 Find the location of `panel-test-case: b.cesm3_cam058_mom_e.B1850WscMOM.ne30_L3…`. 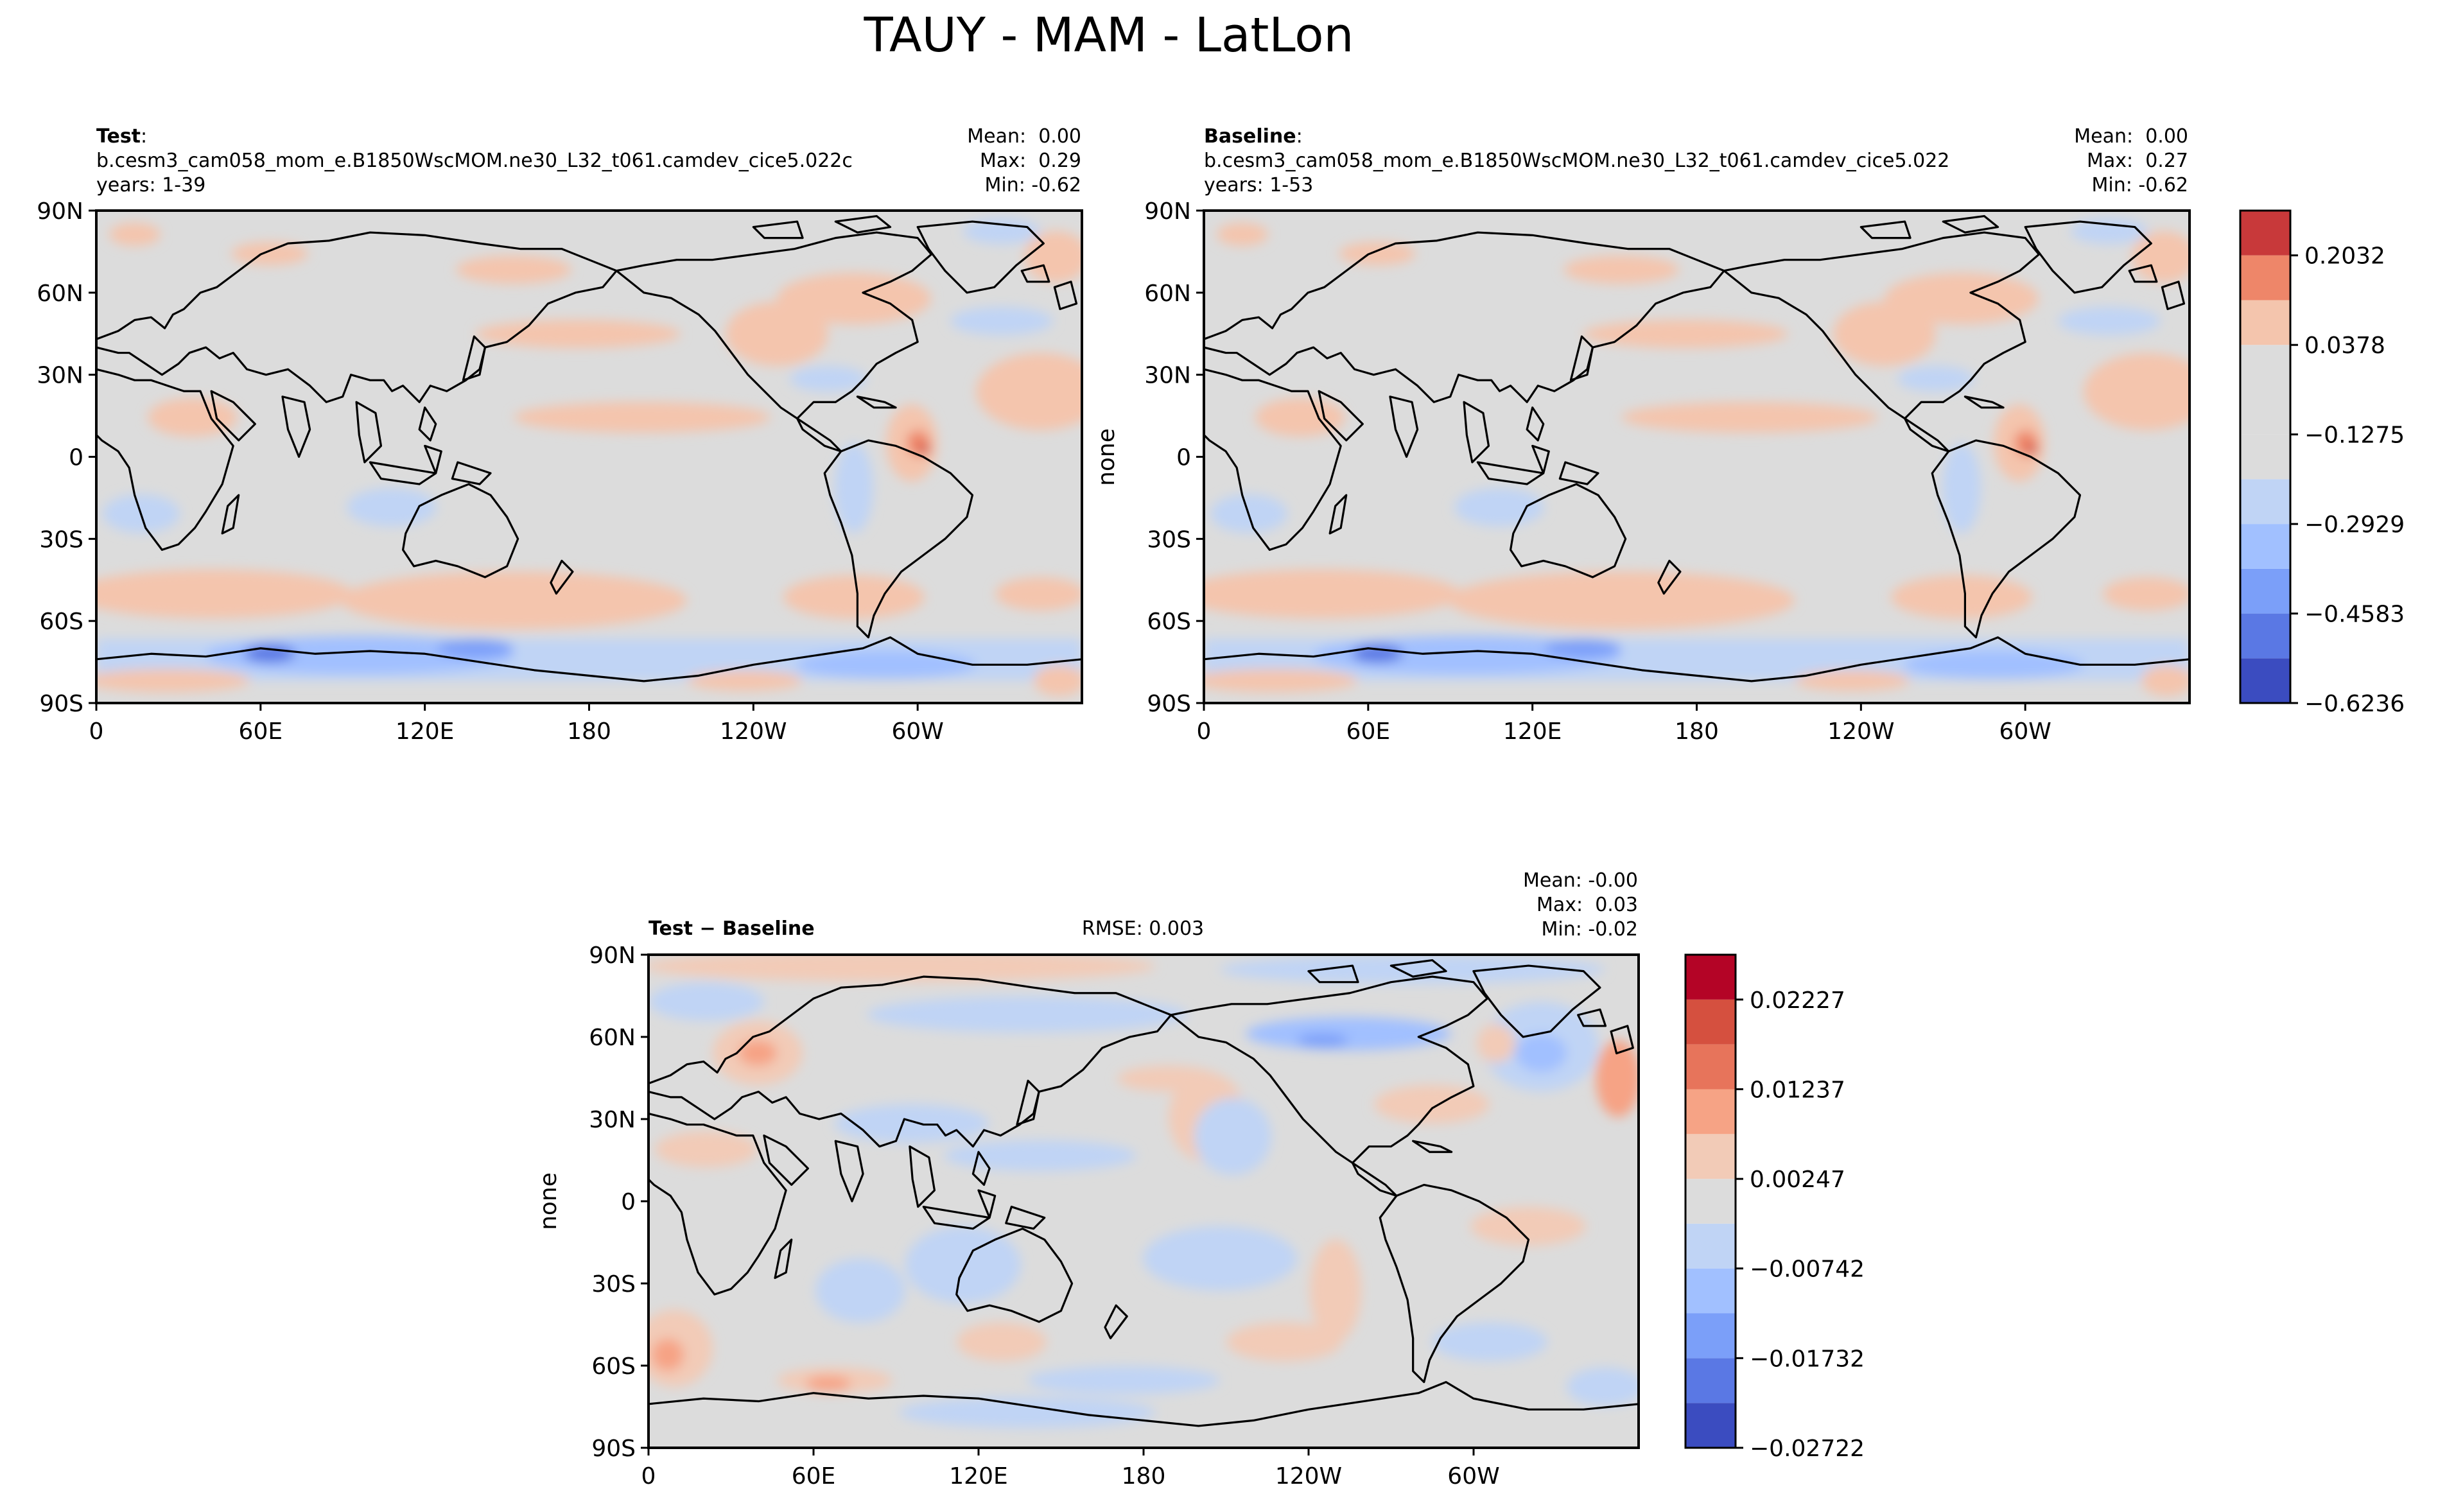

panel-test-case: b.cesm3_cam058_mom_e.B1850WscMOM.ne30_L3… is located at coordinates (474, 161).